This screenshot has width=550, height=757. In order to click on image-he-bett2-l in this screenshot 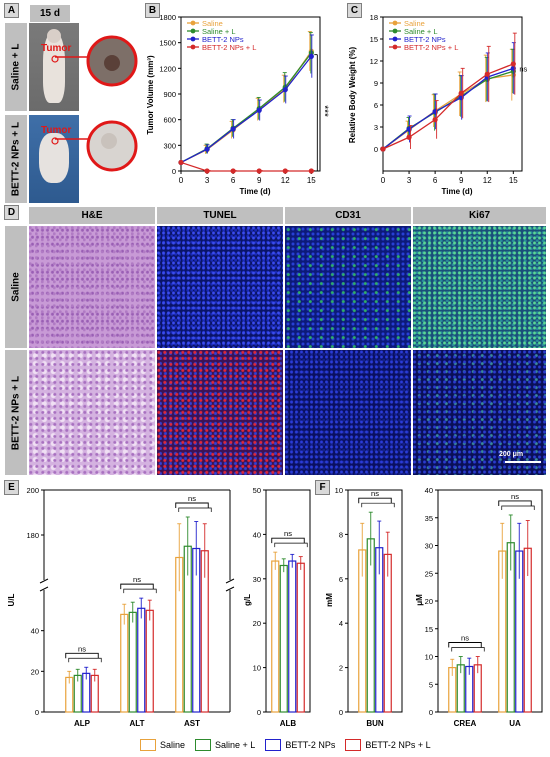, I will do `click(92, 412)`.